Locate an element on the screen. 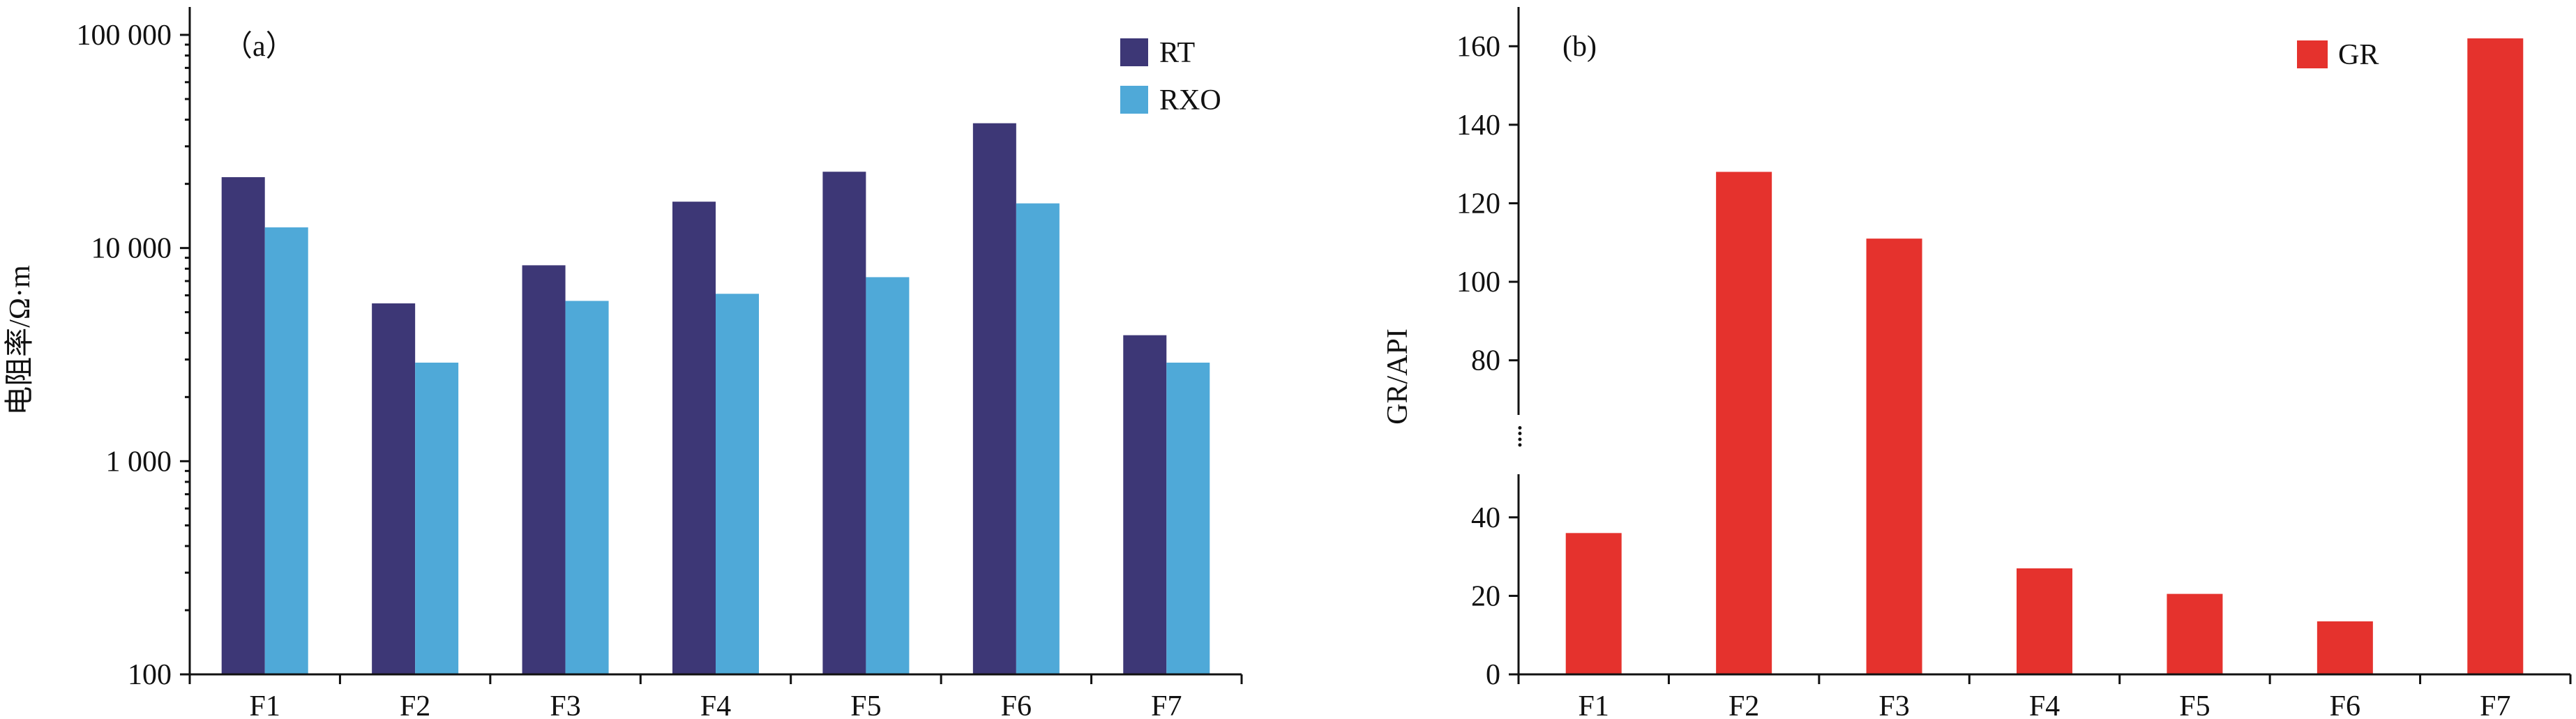 The width and height of the screenshot is (2576, 719). legend-label-rt: RT is located at coordinates (1177, 53).